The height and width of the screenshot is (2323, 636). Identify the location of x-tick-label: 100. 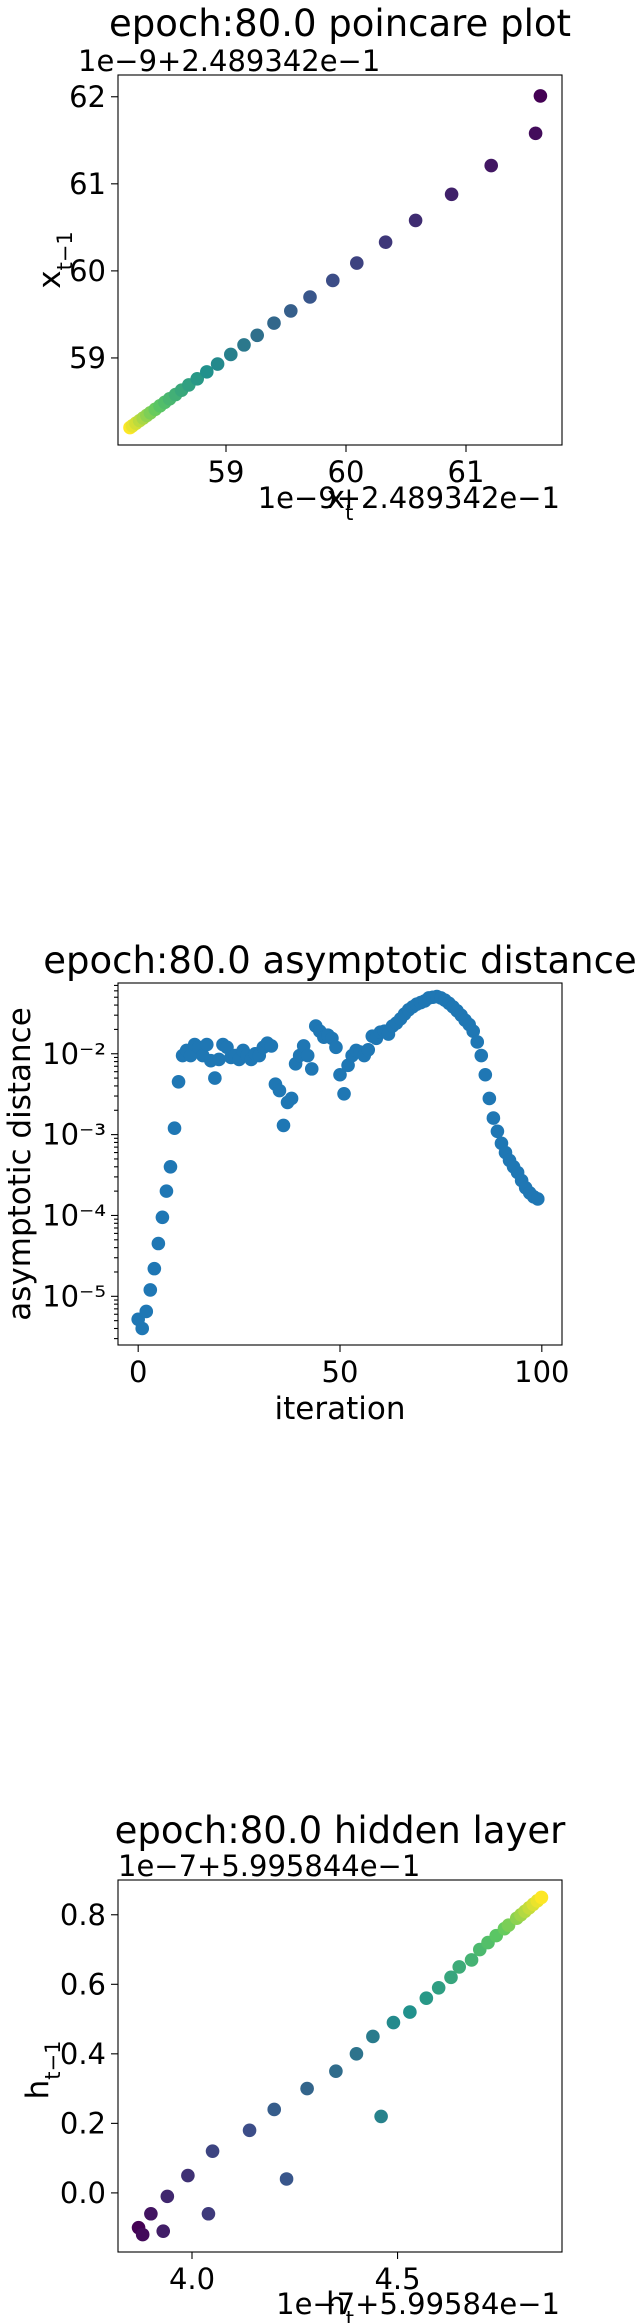
(541, 1372).